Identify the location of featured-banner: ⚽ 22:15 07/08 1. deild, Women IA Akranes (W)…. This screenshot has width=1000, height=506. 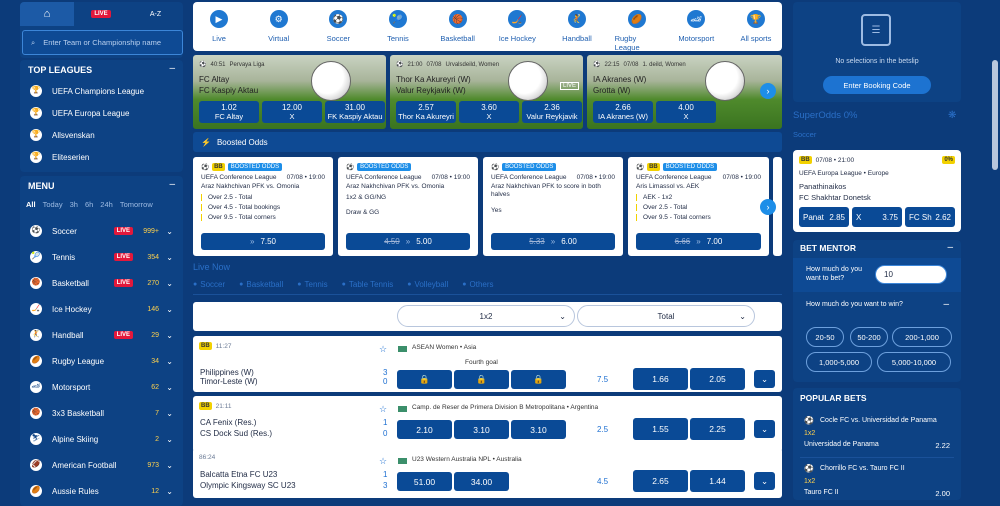
(684, 92).